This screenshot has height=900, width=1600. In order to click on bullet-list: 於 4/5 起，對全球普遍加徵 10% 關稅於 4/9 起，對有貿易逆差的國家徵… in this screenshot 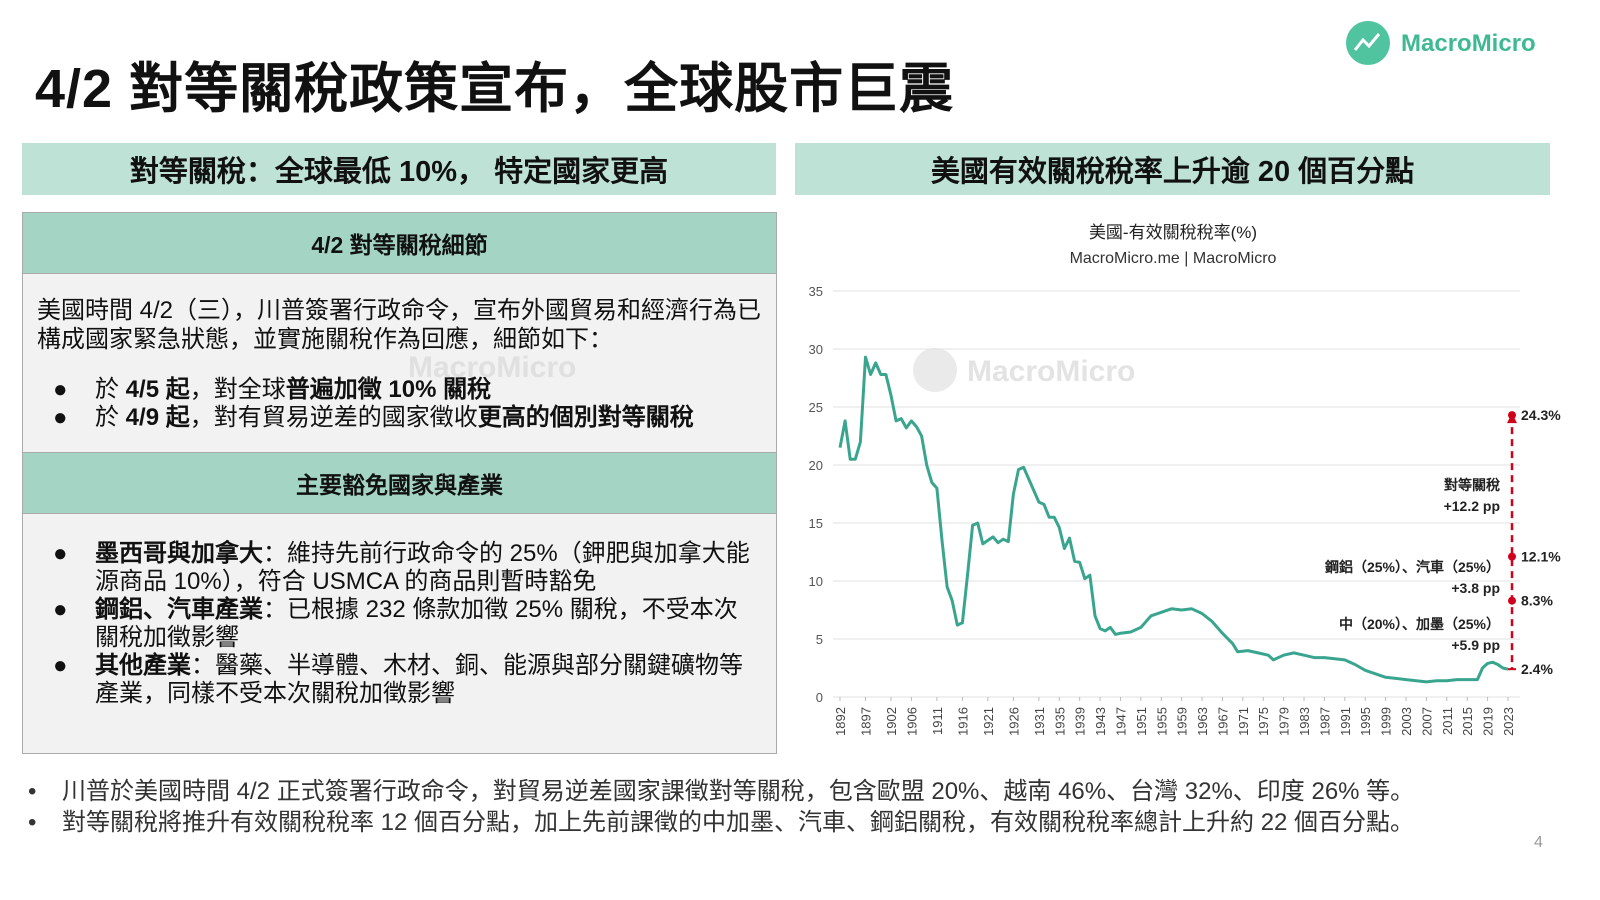, I will do `click(399, 404)`.